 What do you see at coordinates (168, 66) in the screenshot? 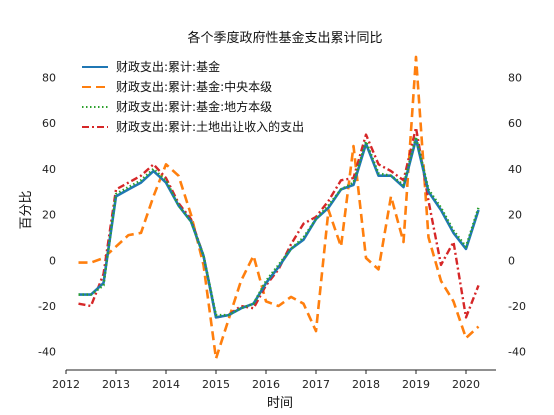
I see `legend-label-1: 财政支出:累计:基金` at bounding box center [168, 66].